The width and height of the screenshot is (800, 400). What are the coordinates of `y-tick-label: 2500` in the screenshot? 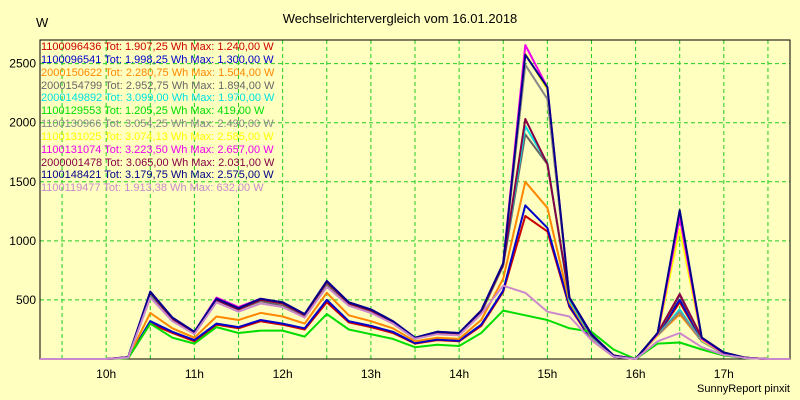 It's located at (22, 64).